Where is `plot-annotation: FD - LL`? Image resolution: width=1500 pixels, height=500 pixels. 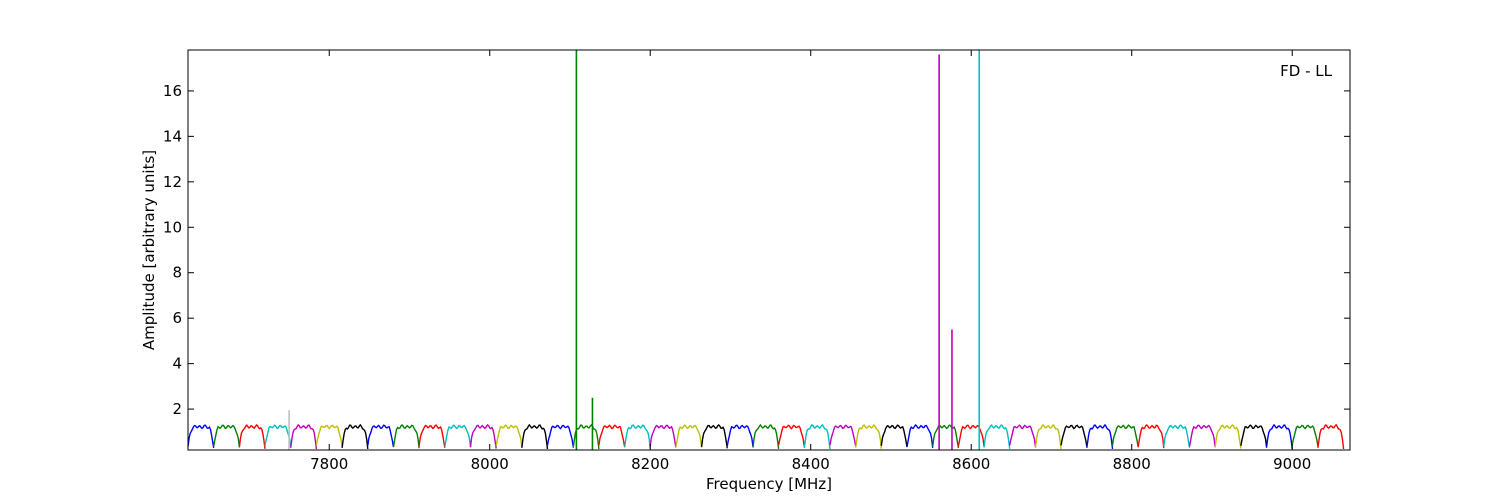 plot-annotation: FD - LL is located at coordinates (1306, 71).